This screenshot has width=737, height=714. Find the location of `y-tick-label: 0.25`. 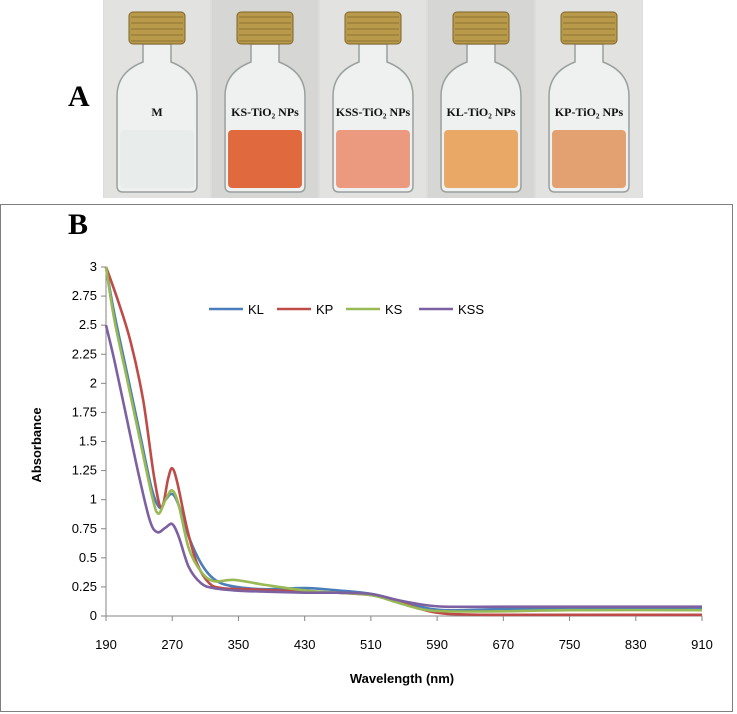

y-tick-label: 0.25 is located at coordinates (84, 586).